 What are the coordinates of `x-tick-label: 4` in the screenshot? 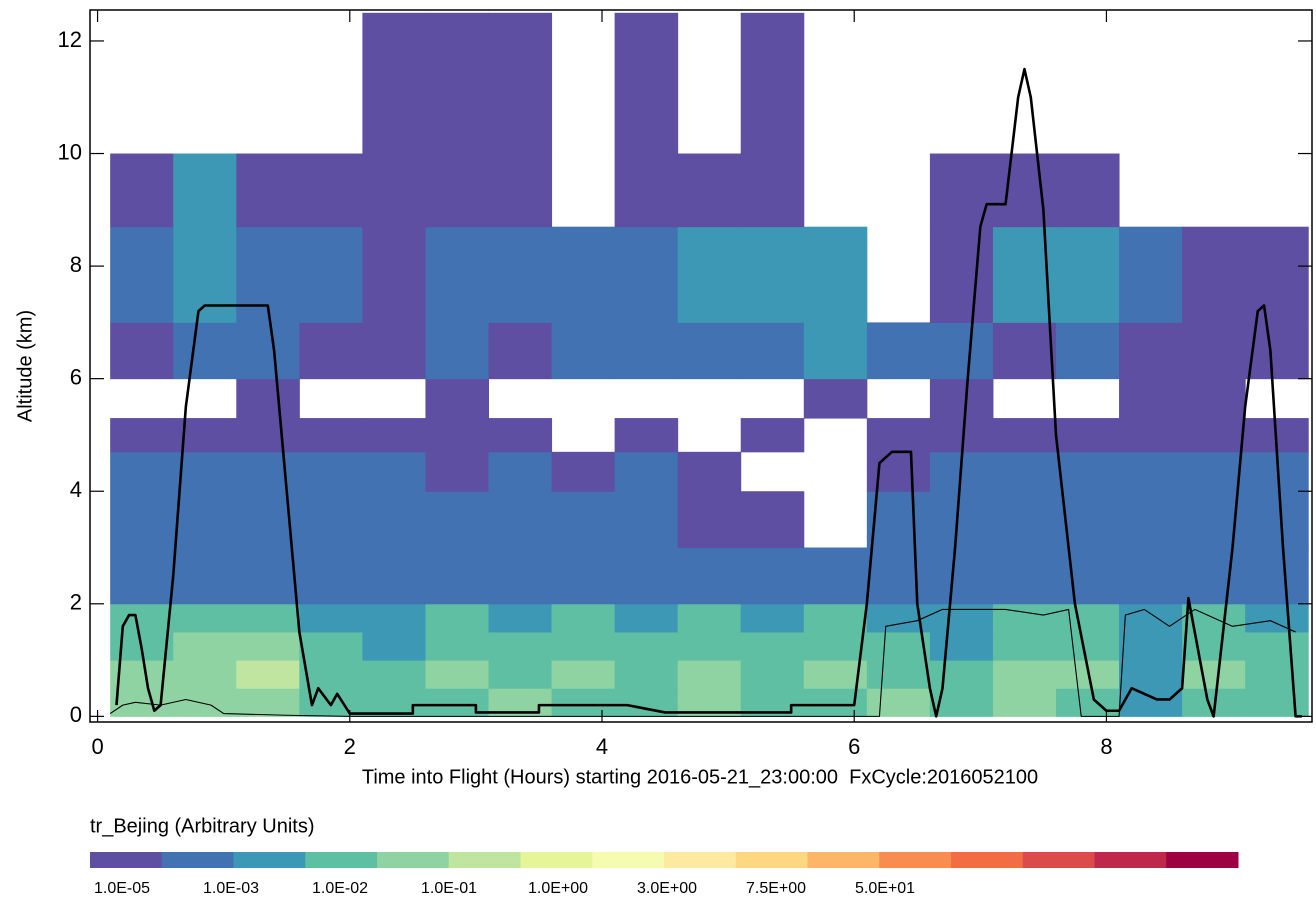 It's located at (602, 746).